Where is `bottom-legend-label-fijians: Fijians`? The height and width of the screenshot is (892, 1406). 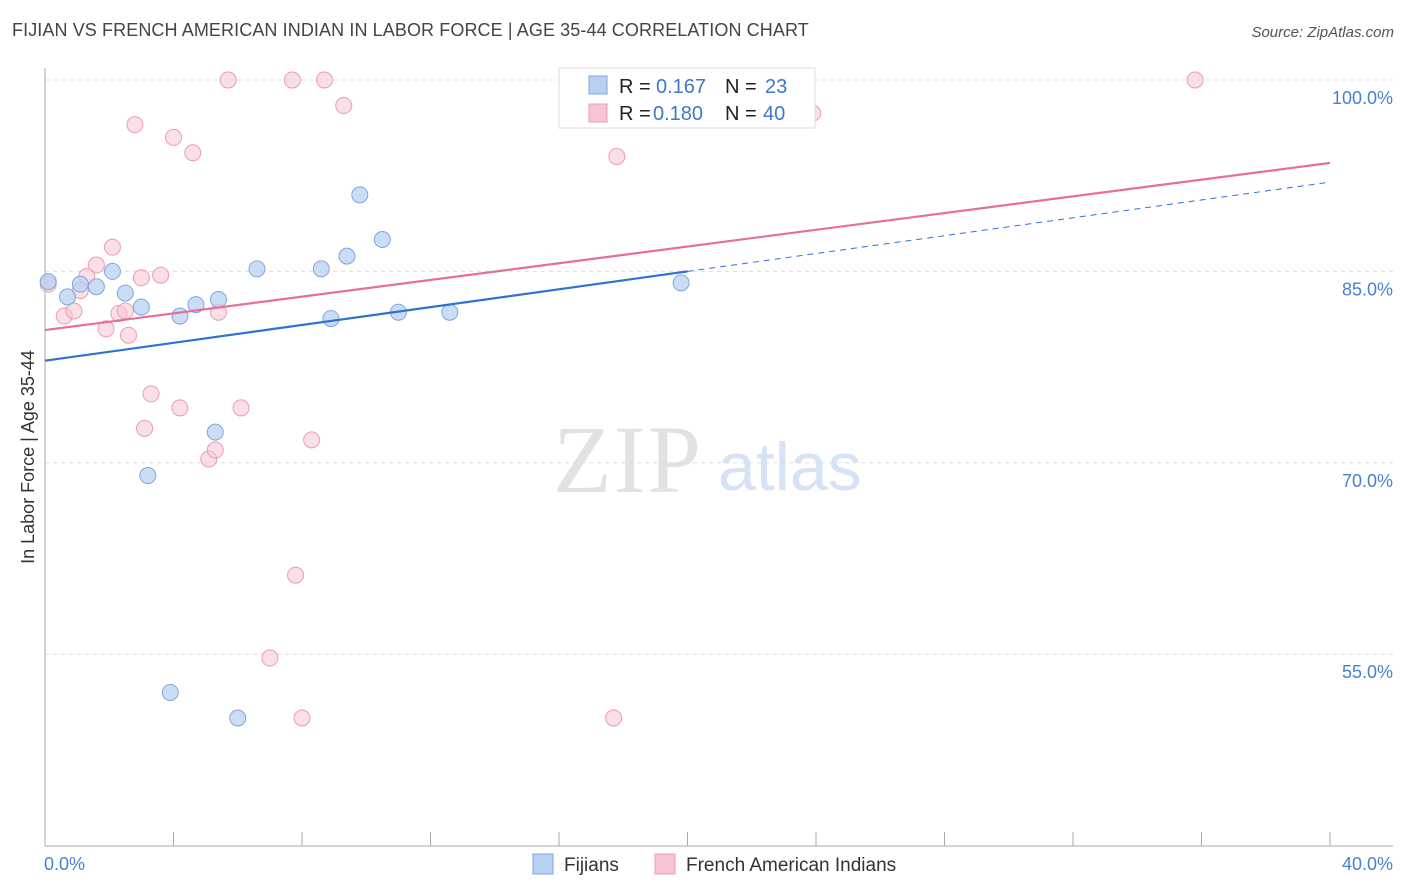 bottom-legend-label-fijians: Fijians is located at coordinates (591, 865).